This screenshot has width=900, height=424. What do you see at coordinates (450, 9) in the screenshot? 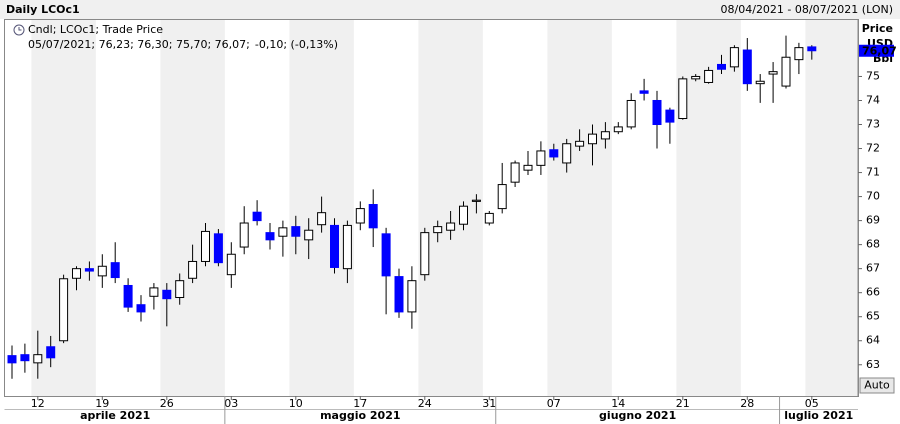
I see `header-bar` at bounding box center [450, 9].